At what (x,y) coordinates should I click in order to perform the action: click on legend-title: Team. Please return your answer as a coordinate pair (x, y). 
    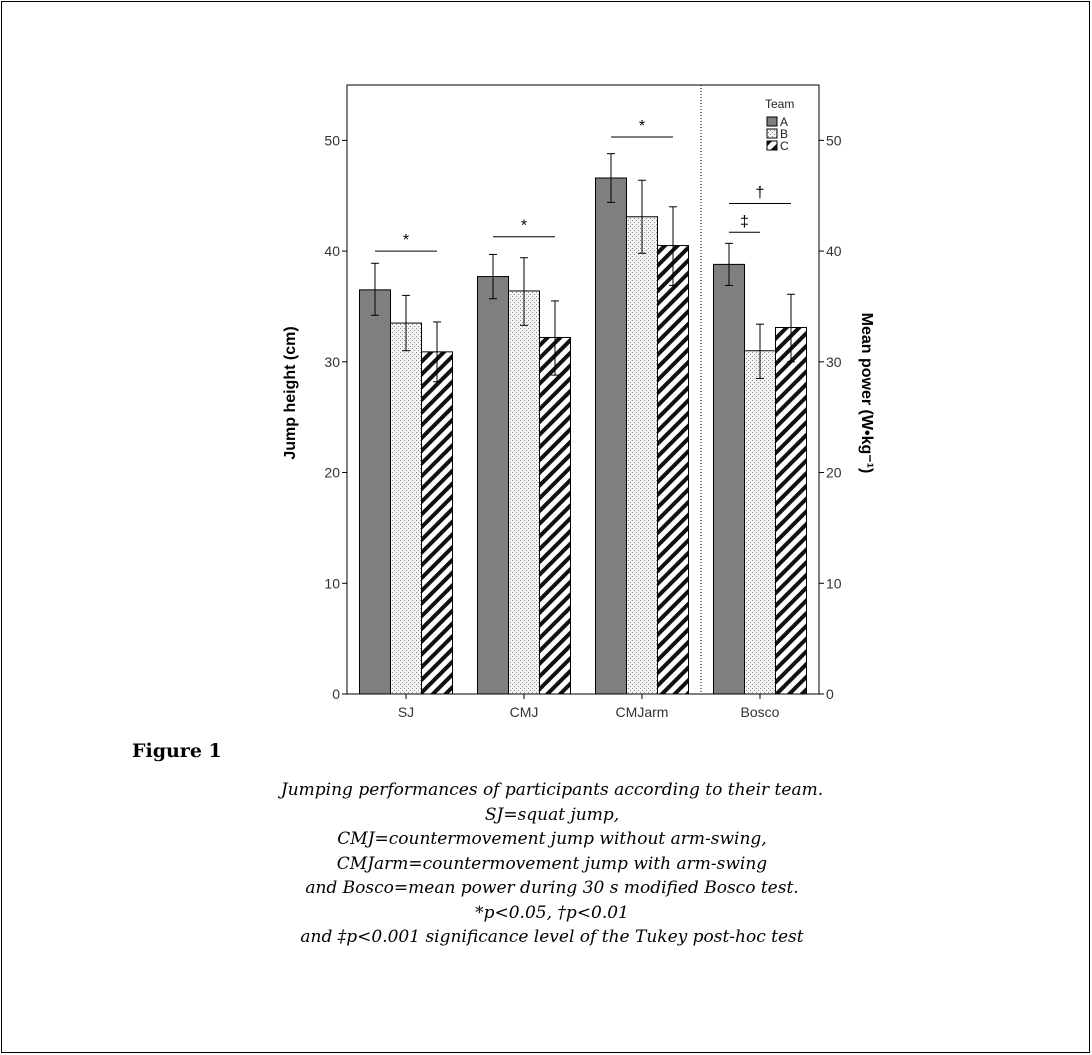
    Looking at the image, I should click on (779, 104).